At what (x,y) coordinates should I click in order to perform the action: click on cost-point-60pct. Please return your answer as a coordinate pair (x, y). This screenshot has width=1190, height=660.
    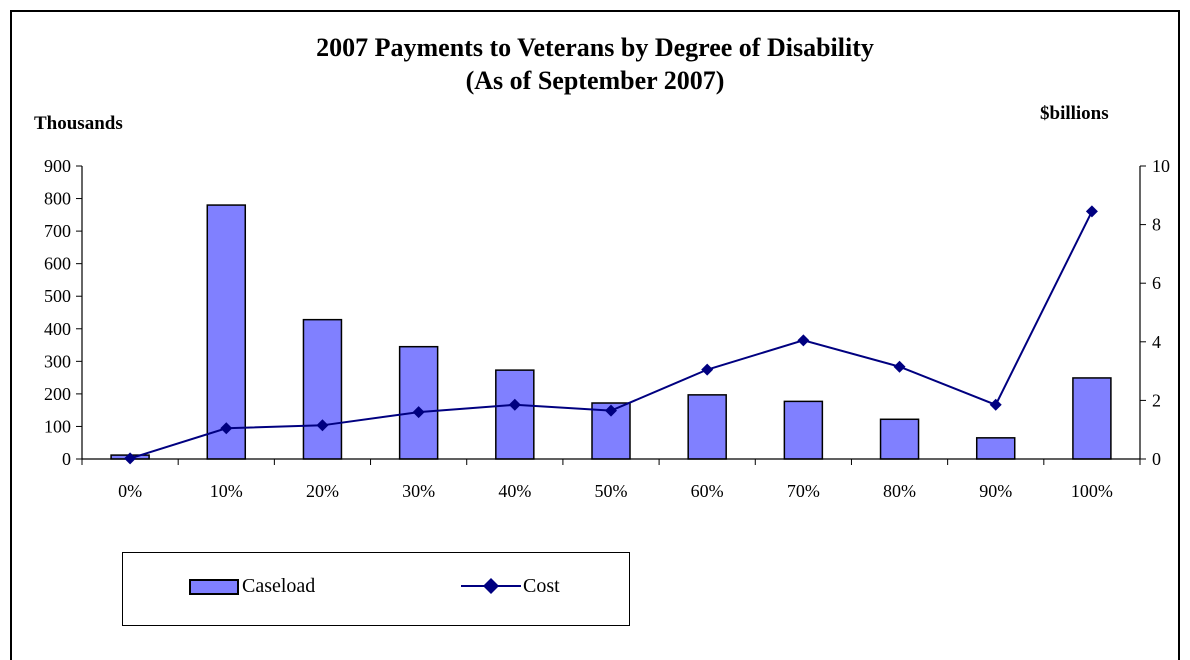
    Looking at the image, I should click on (707, 369).